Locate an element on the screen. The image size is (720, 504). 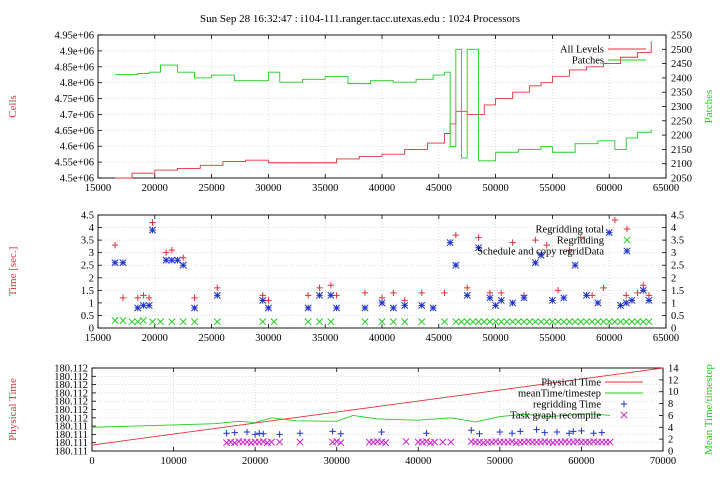
plot-frame is located at coordinates (377, 409).